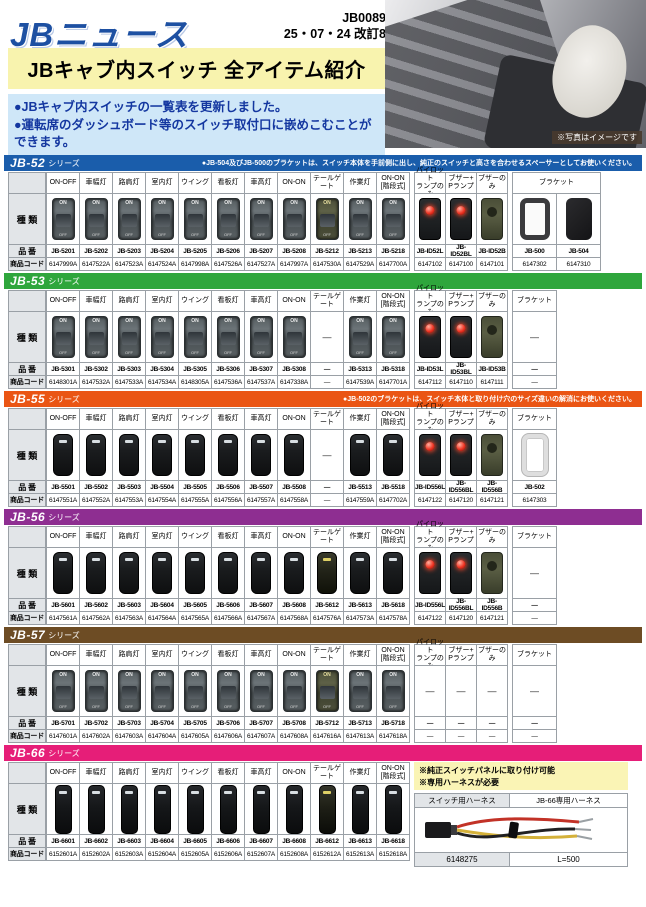  Describe the element at coordinates (360, 457) in the screenshot. I see `product-column: 作業灯 JB-5513 6147559A` at that location.